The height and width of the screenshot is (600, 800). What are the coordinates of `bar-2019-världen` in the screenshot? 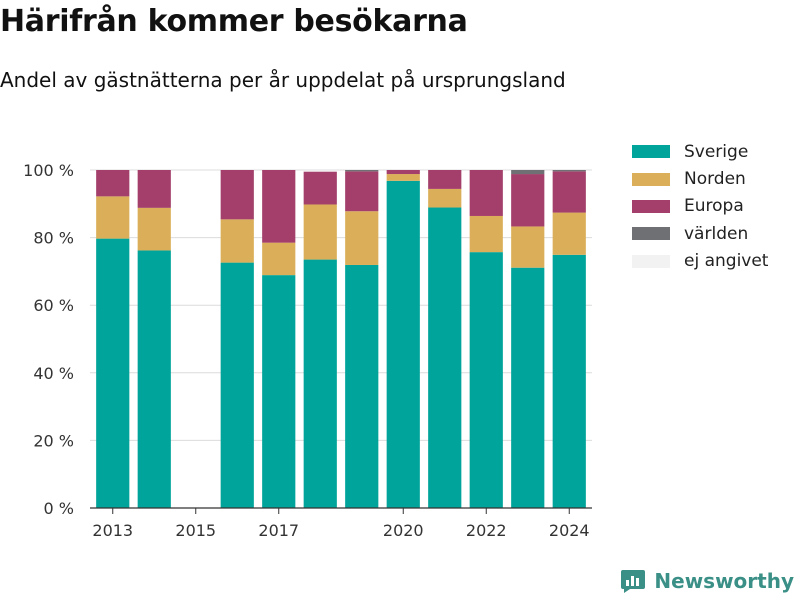 It's located at (362, 171).